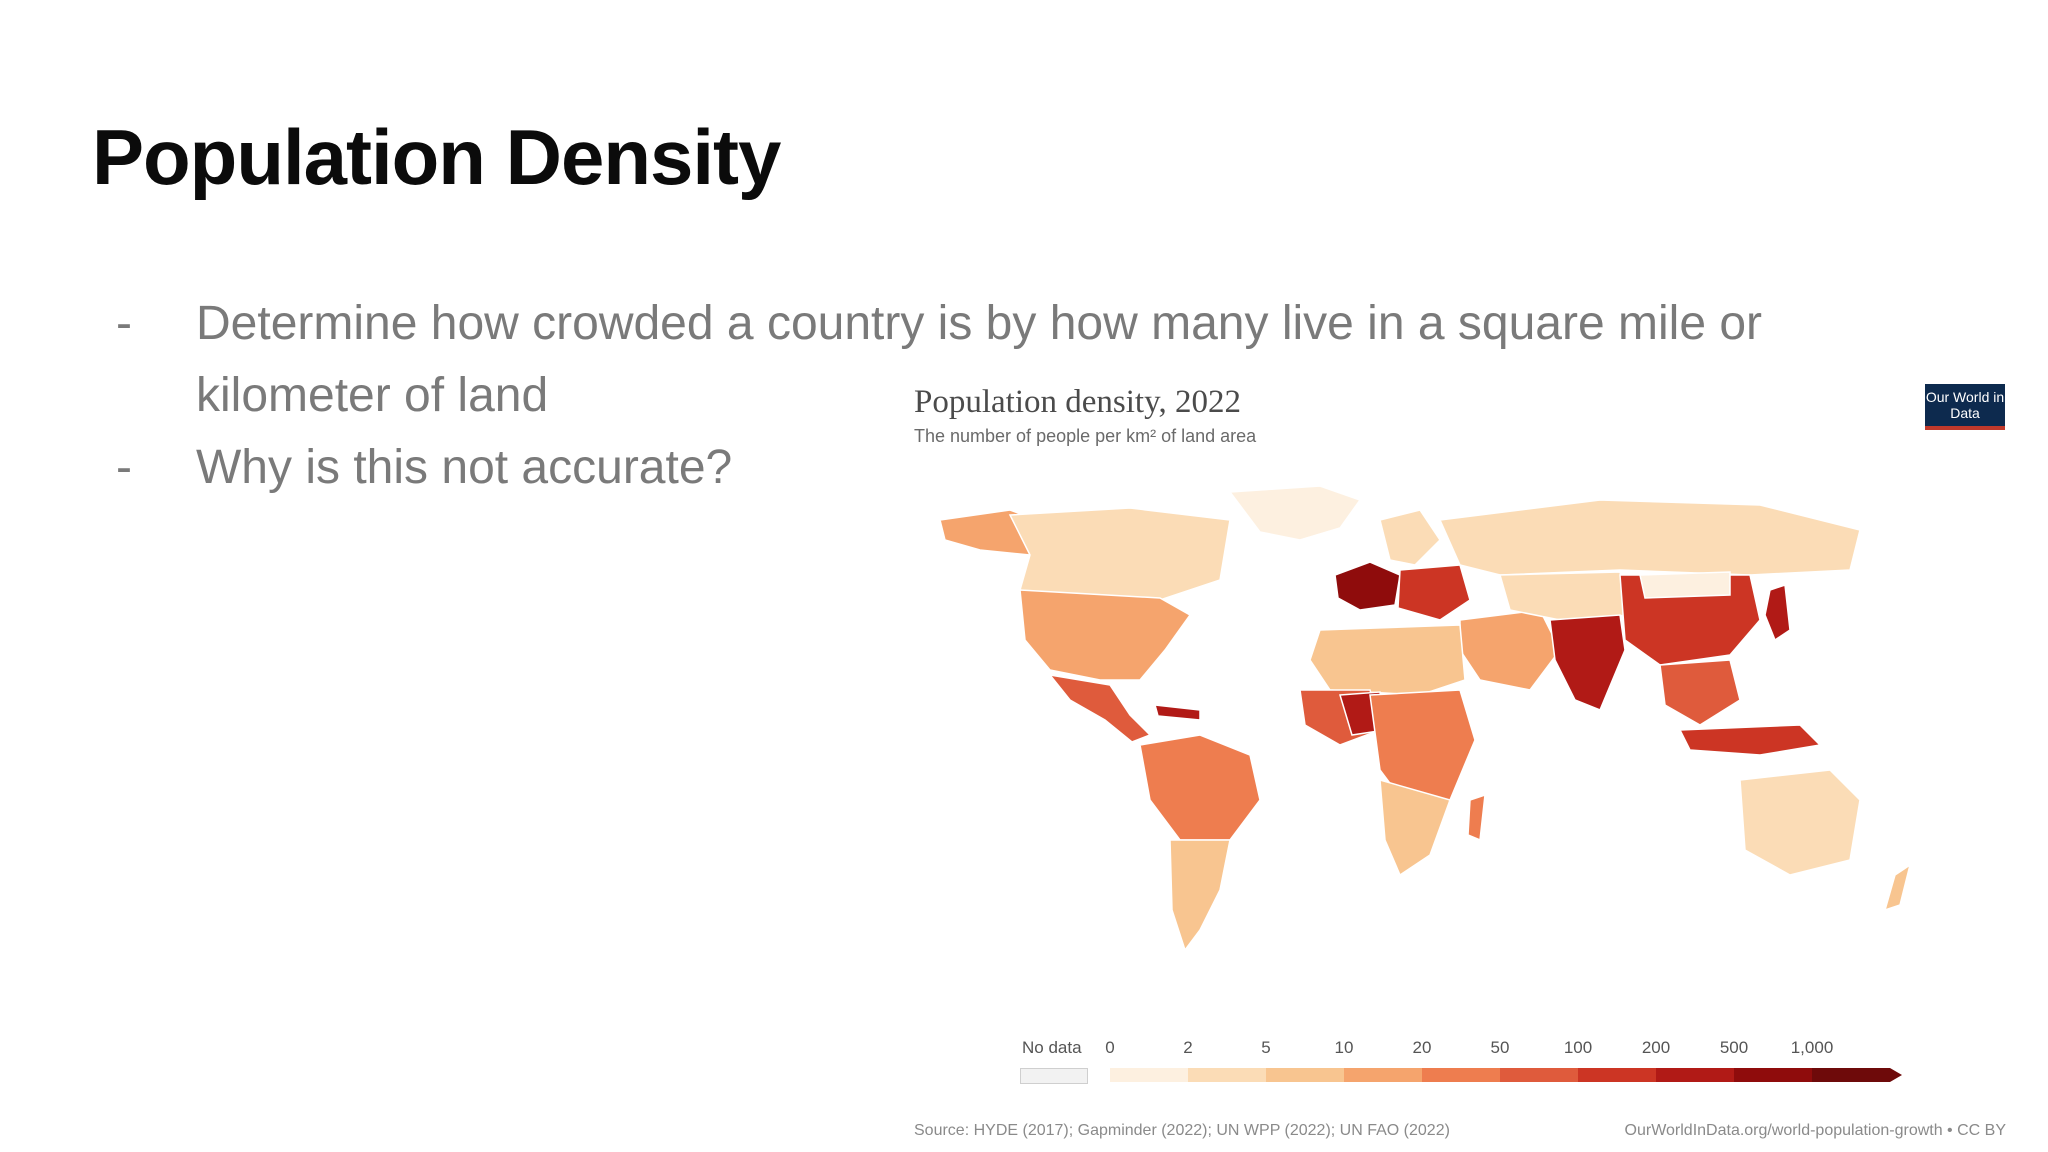  What do you see at coordinates (1965, 407) in the screenshot?
I see `owid-logo: Our World in Data` at bounding box center [1965, 407].